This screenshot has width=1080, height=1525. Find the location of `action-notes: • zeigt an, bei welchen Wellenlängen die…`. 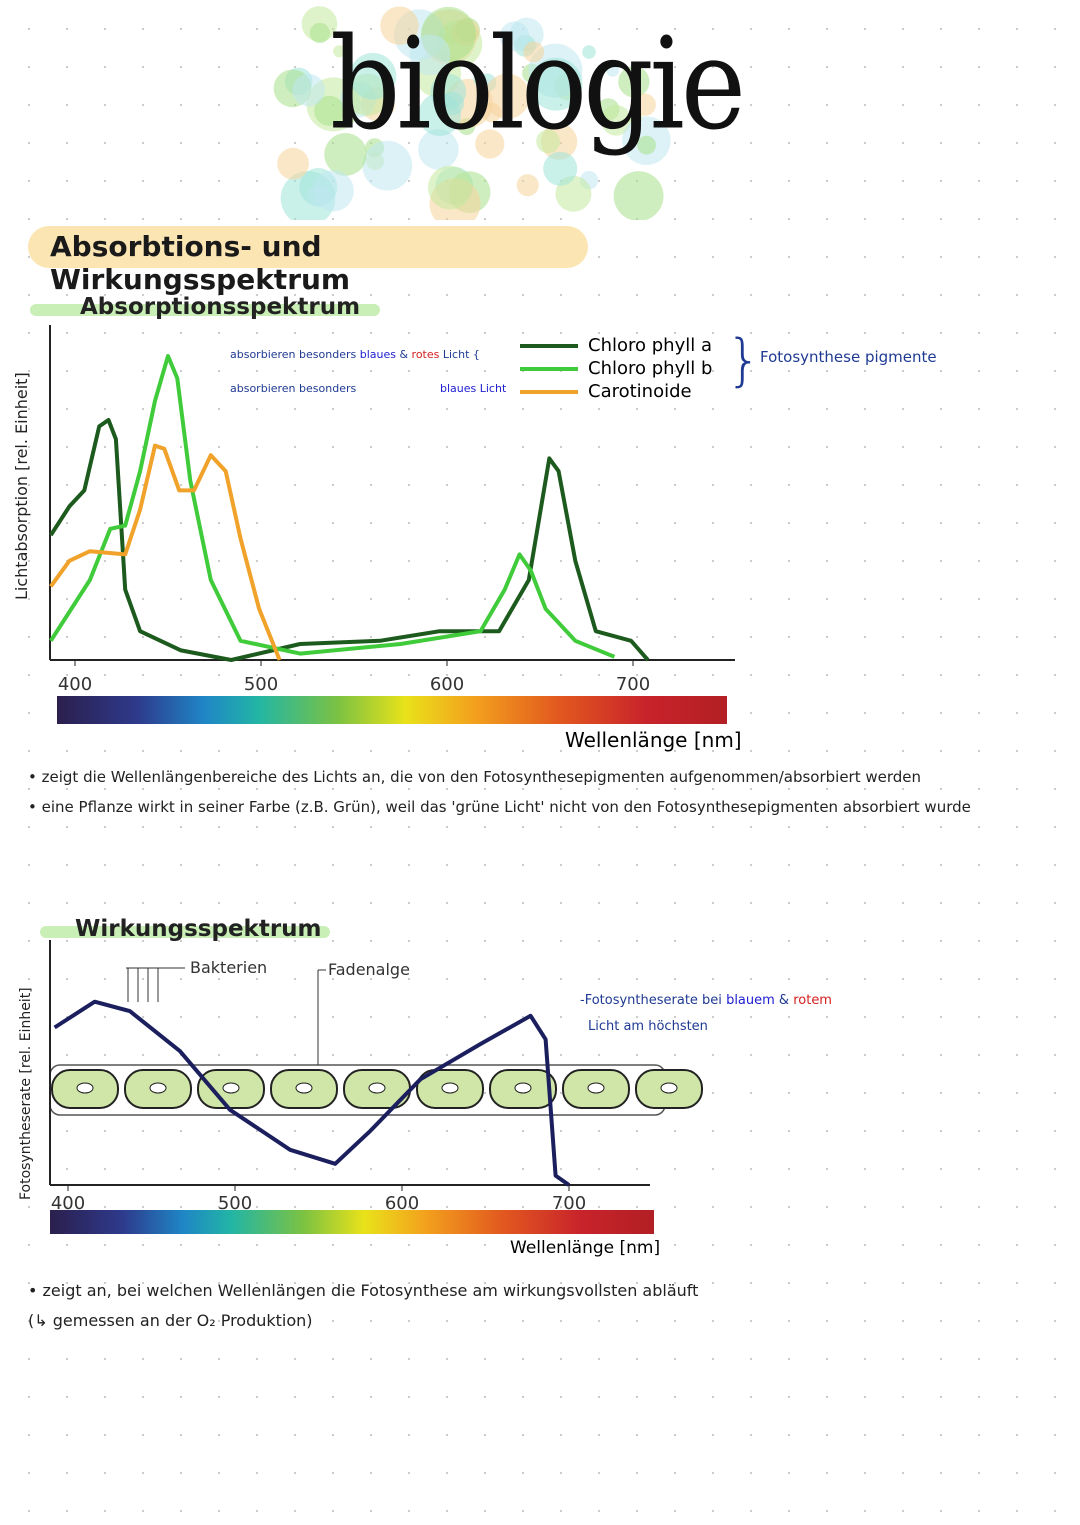

action-notes: • zeigt an, bei welchen Wellenlängen die… is located at coordinates (363, 1306).